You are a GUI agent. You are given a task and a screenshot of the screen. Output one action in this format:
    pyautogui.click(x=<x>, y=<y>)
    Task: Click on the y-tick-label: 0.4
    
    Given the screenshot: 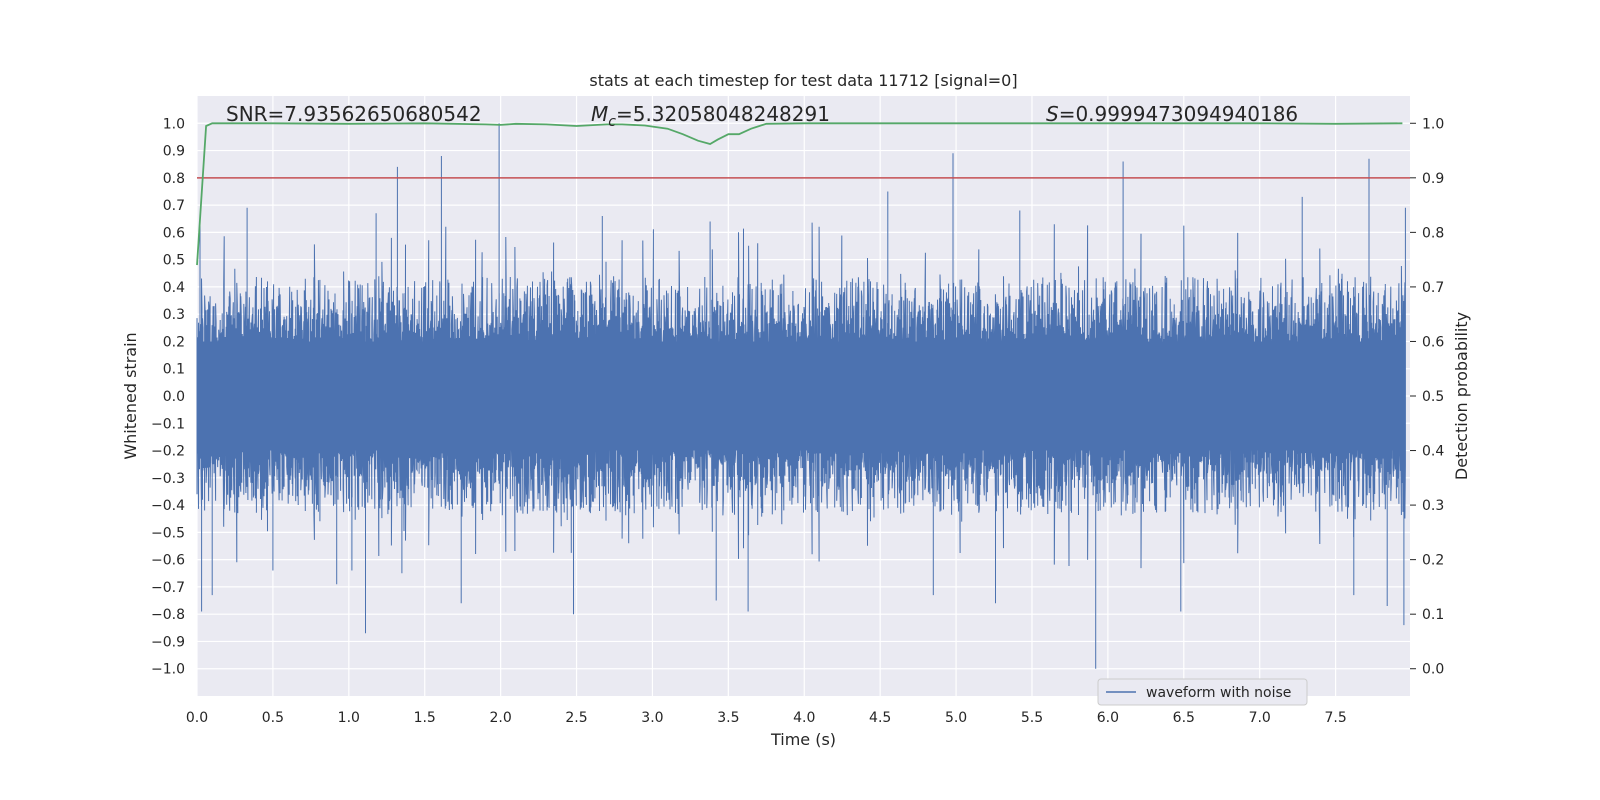 What is the action you would take?
    pyautogui.click(x=174, y=288)
    